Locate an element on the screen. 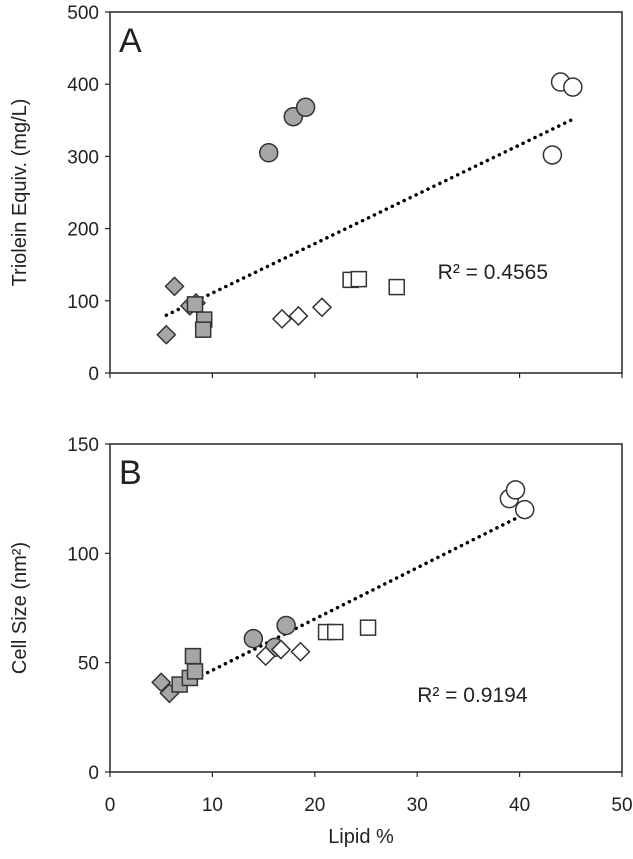 This screenshot has width=633, height=859. x-tick-label: 30 is located at coordinates (417, 805).